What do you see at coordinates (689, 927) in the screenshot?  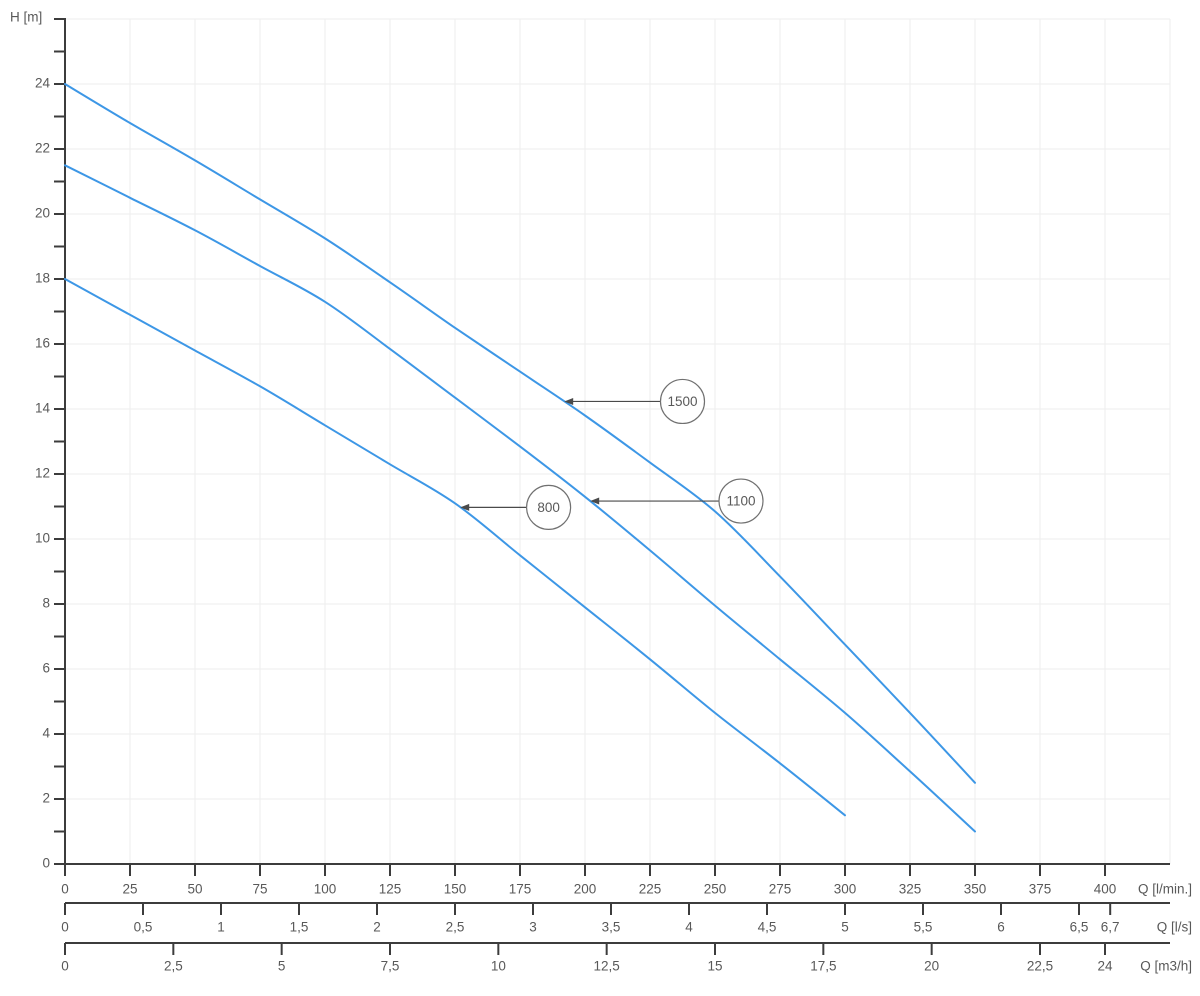 I see `x-axis-tick-label: 4` at bounding box center [689, 927].